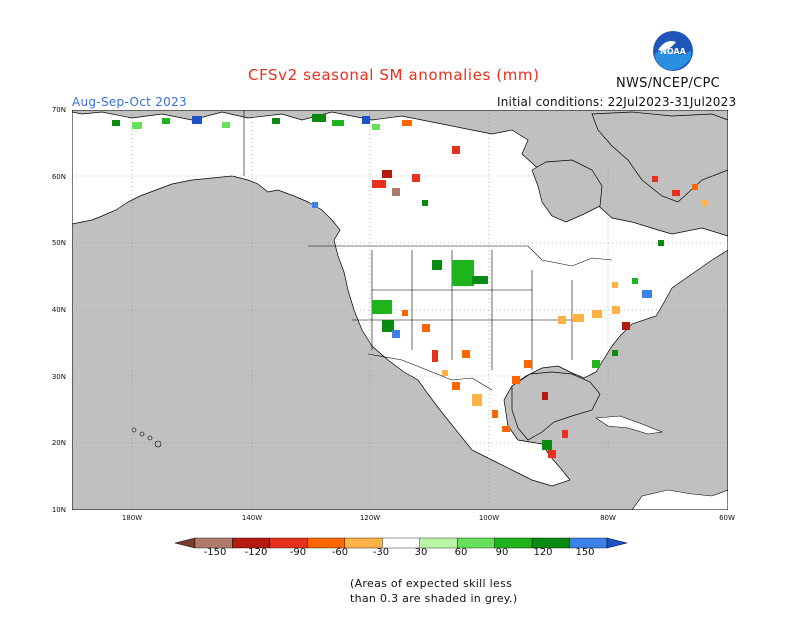  What do you see at coordinates (58, 510) in the screenshot?
I see `lat-label: 10N` at bounding box center [58, 510].